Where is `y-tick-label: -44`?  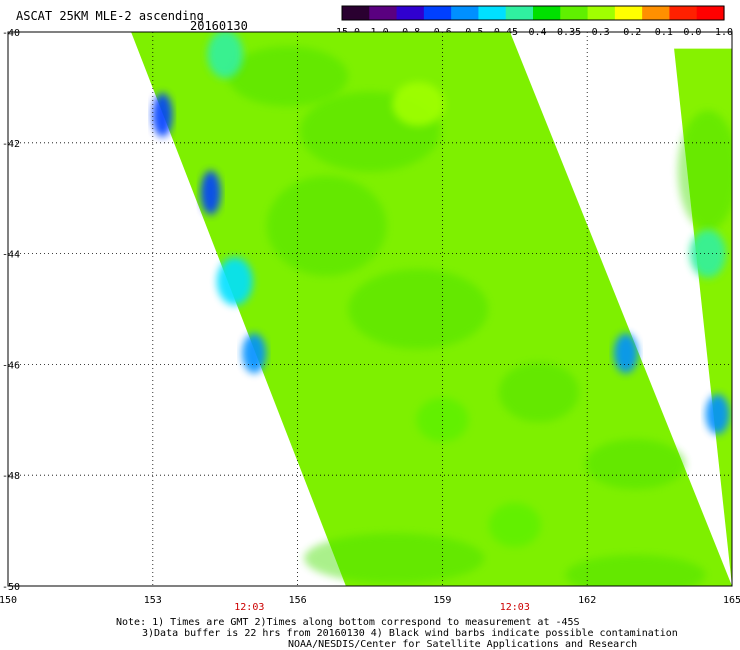
y-tick-label: -44 is located at coordinates (11, 255).